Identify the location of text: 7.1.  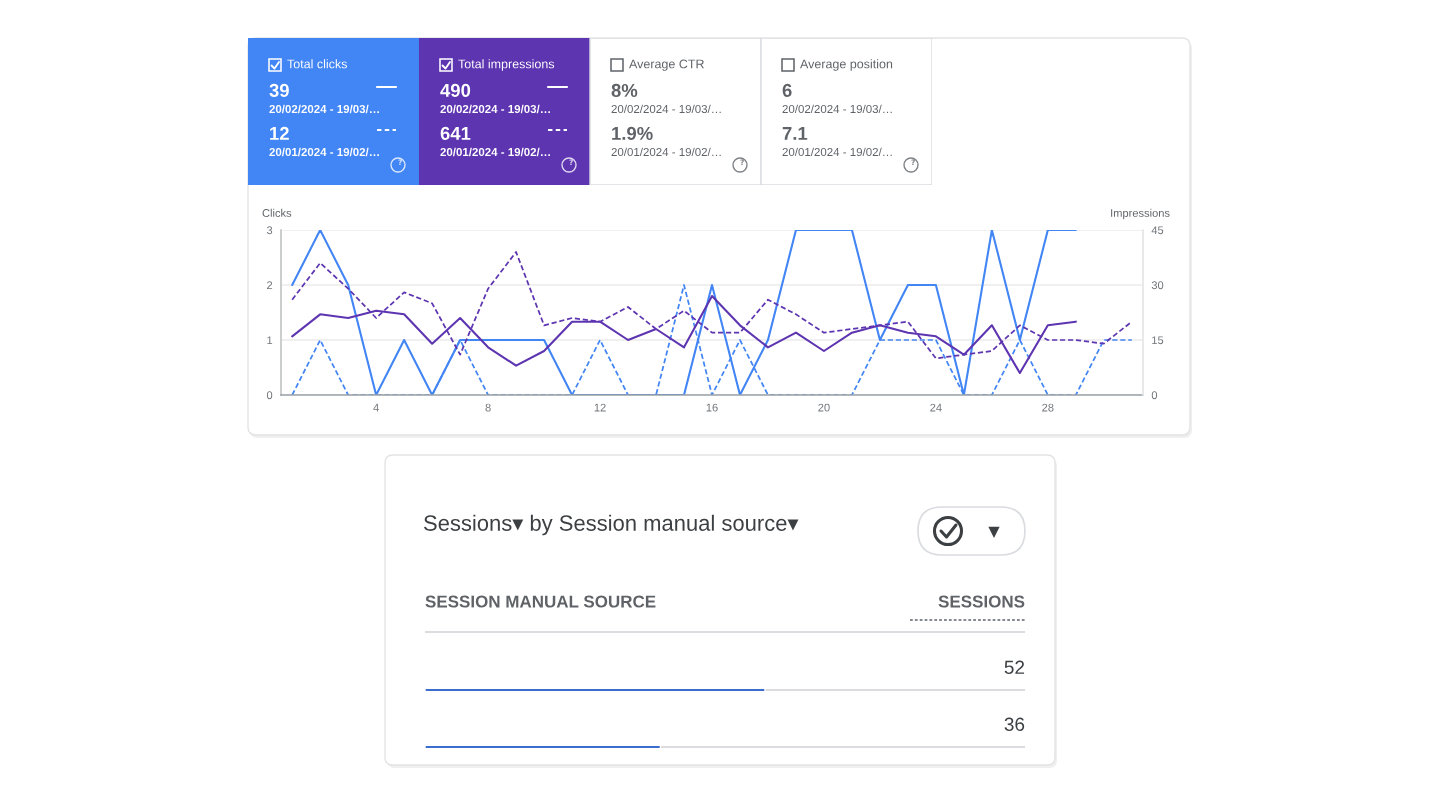
(795, 133).